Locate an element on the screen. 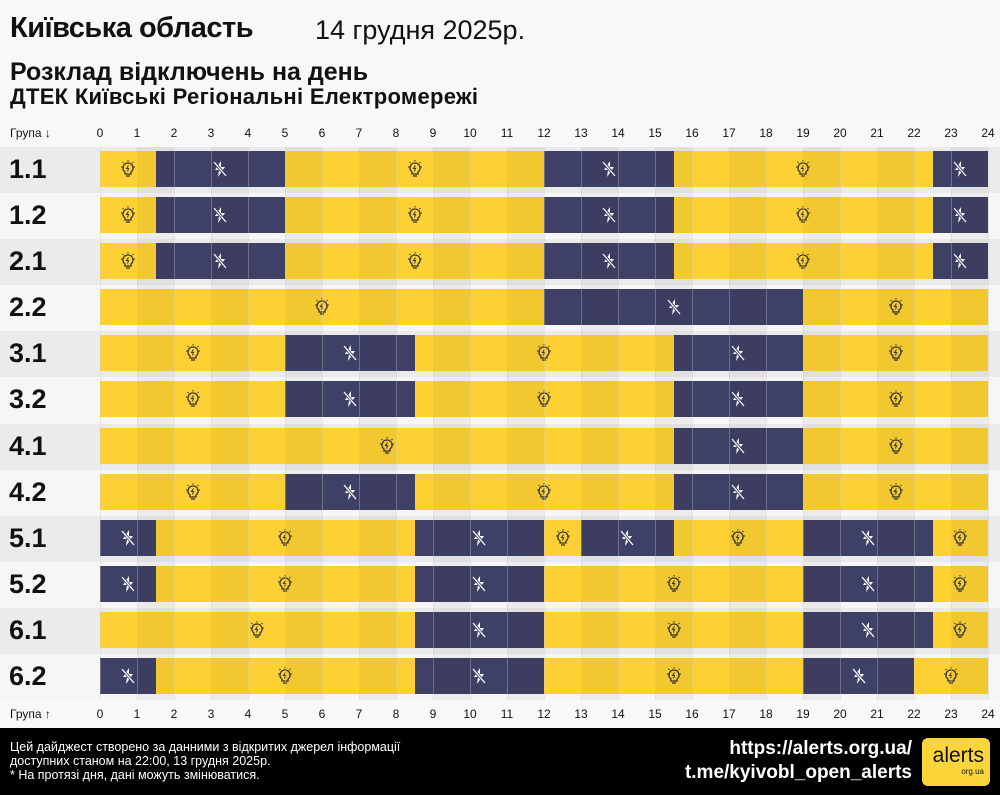  group-row: 3.1 is located at coordinates (500, 354).